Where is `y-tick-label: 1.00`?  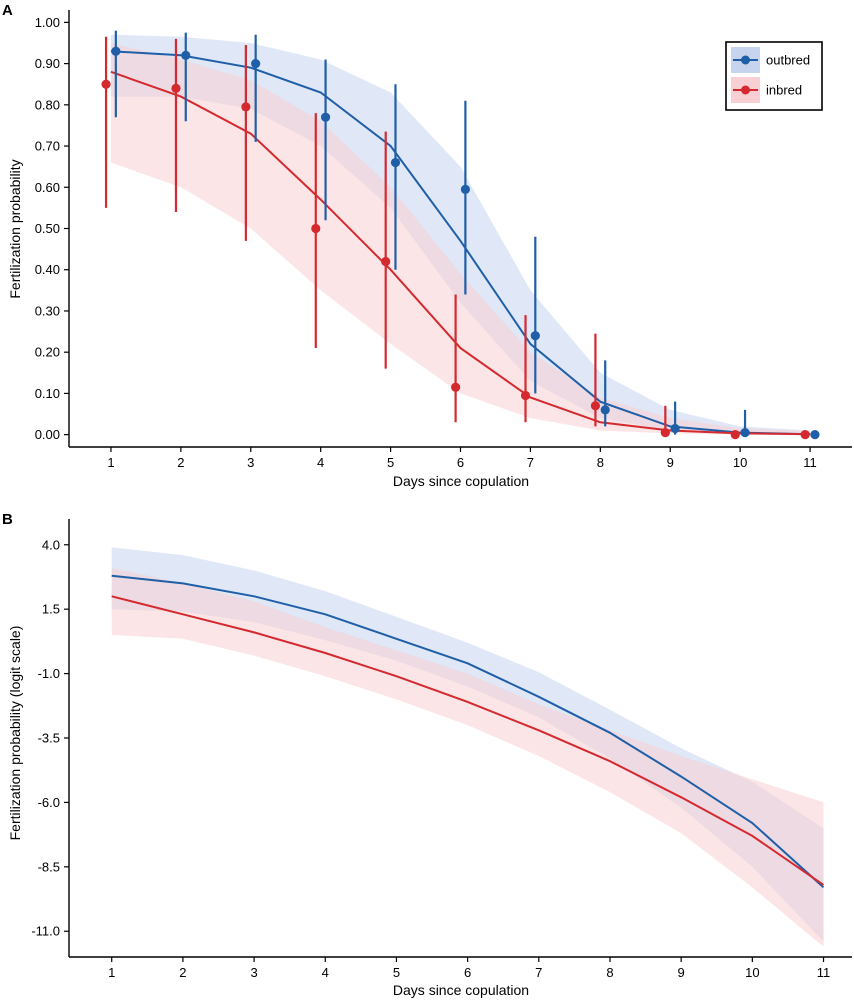 y-tick-label: 1.00 is located at coordinates (47, 22).